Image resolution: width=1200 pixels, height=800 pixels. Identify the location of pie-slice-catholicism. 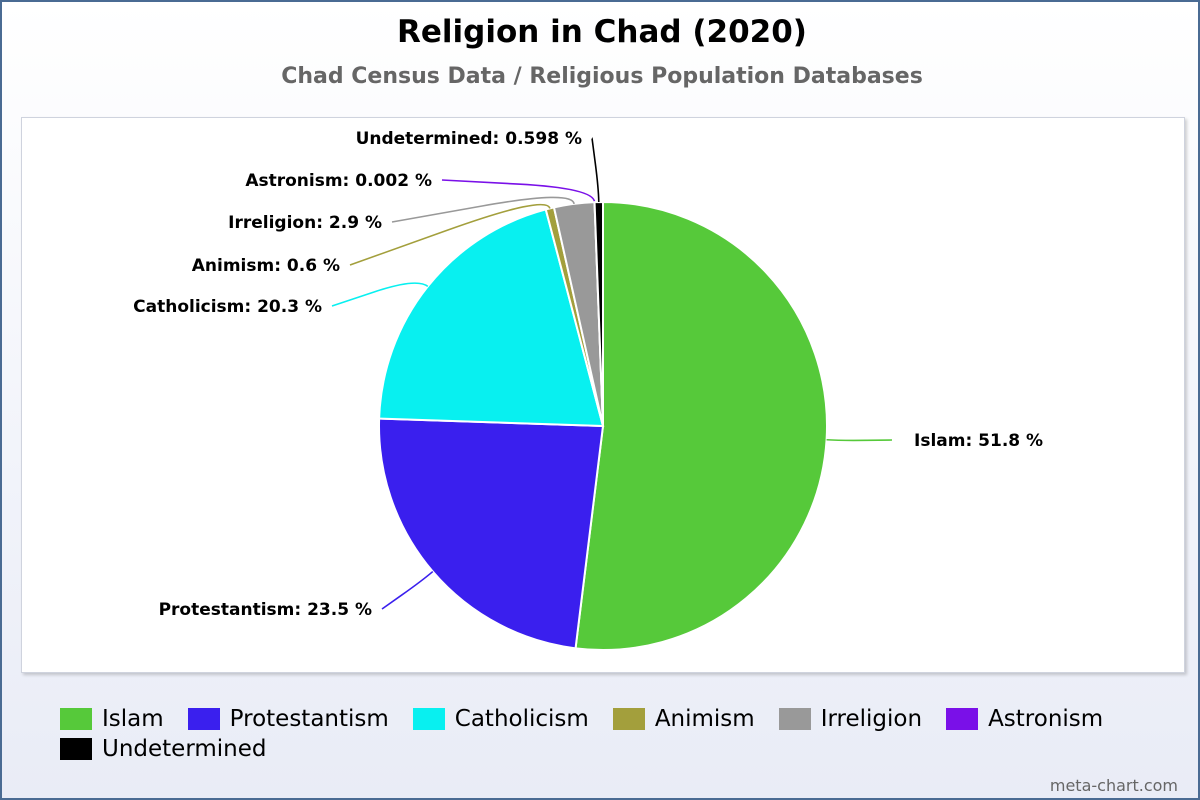
(491, 318).